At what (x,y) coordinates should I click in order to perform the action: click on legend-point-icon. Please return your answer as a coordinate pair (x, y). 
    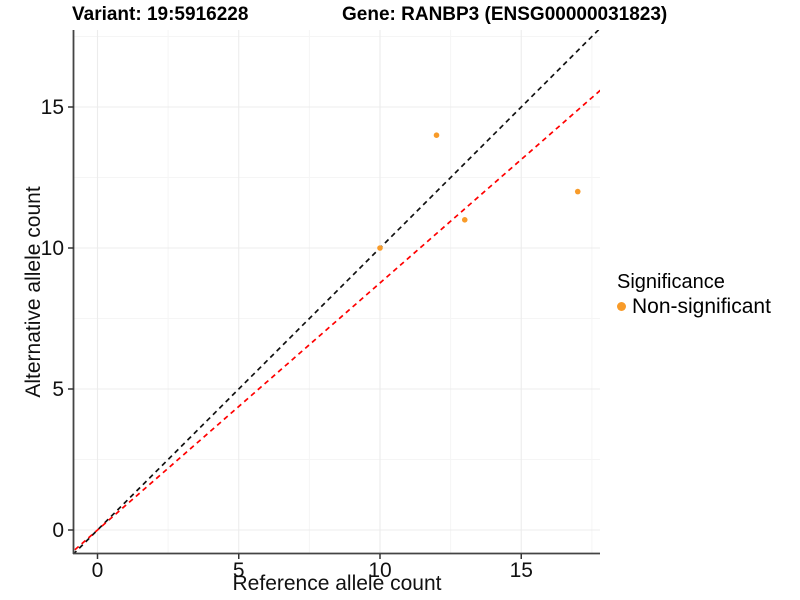
    Looking at the image, I should click on (621, 307).